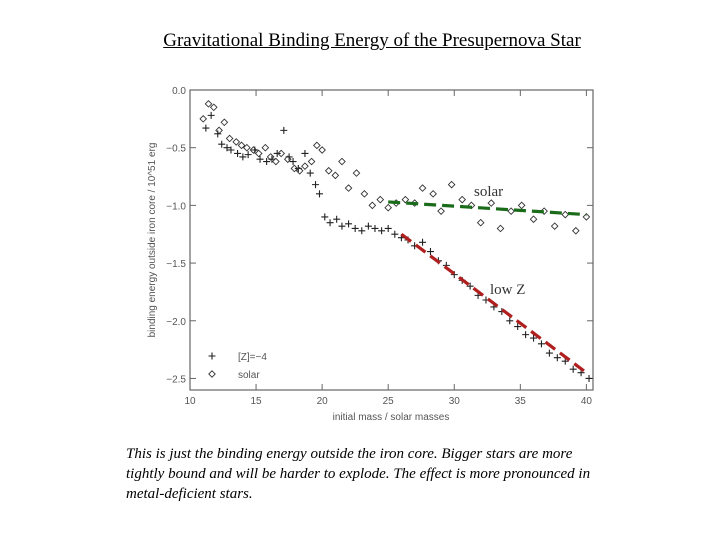 The image size is (720, 540). What do you see at coordinates (494, 303) in the screenshot?
I see `trend-line-low-z` at bounding box center [494, 303].